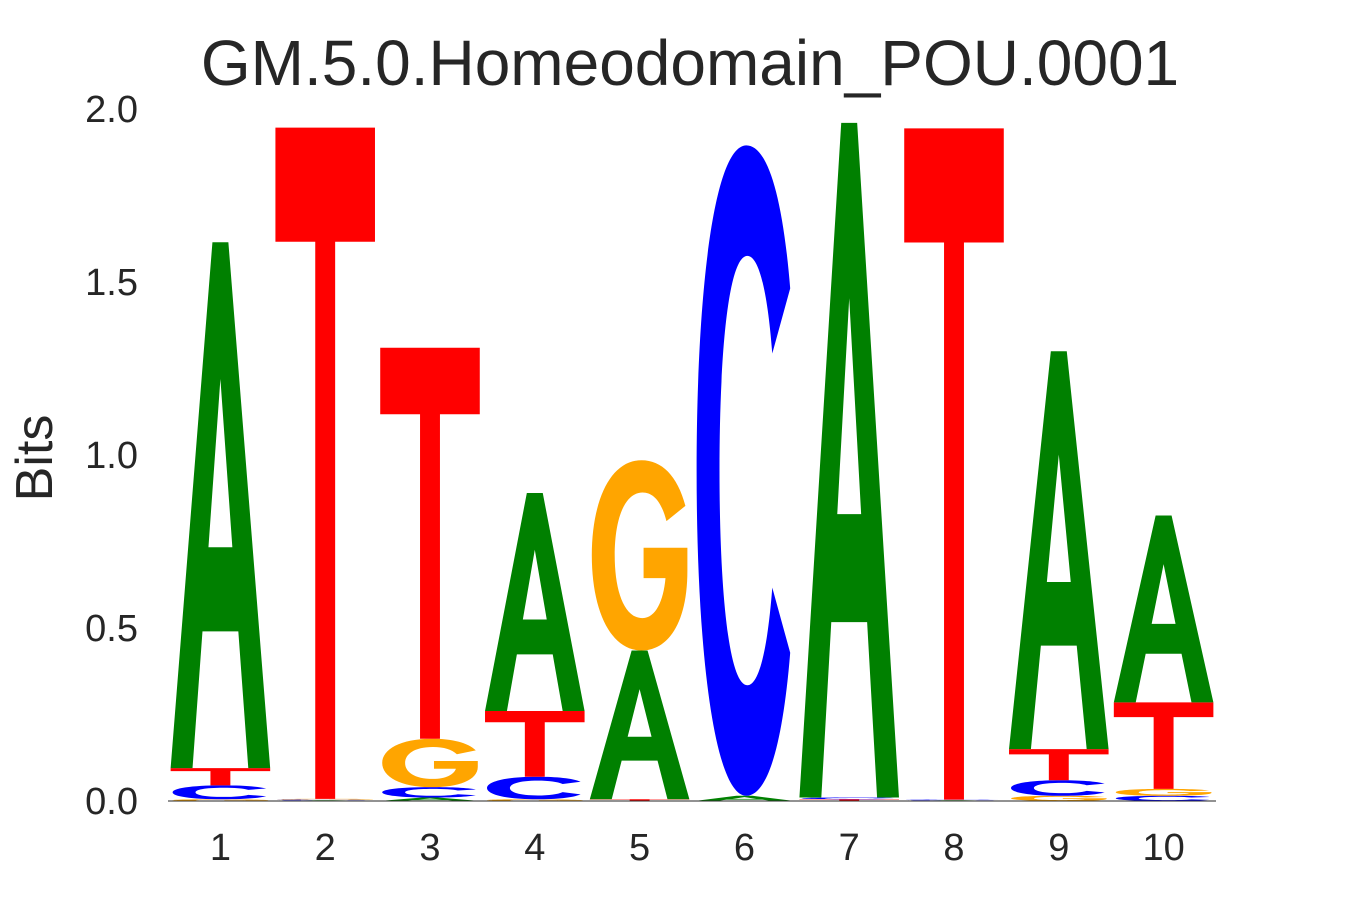  I want to click on x-tick-label: 1, so click(220, 848).